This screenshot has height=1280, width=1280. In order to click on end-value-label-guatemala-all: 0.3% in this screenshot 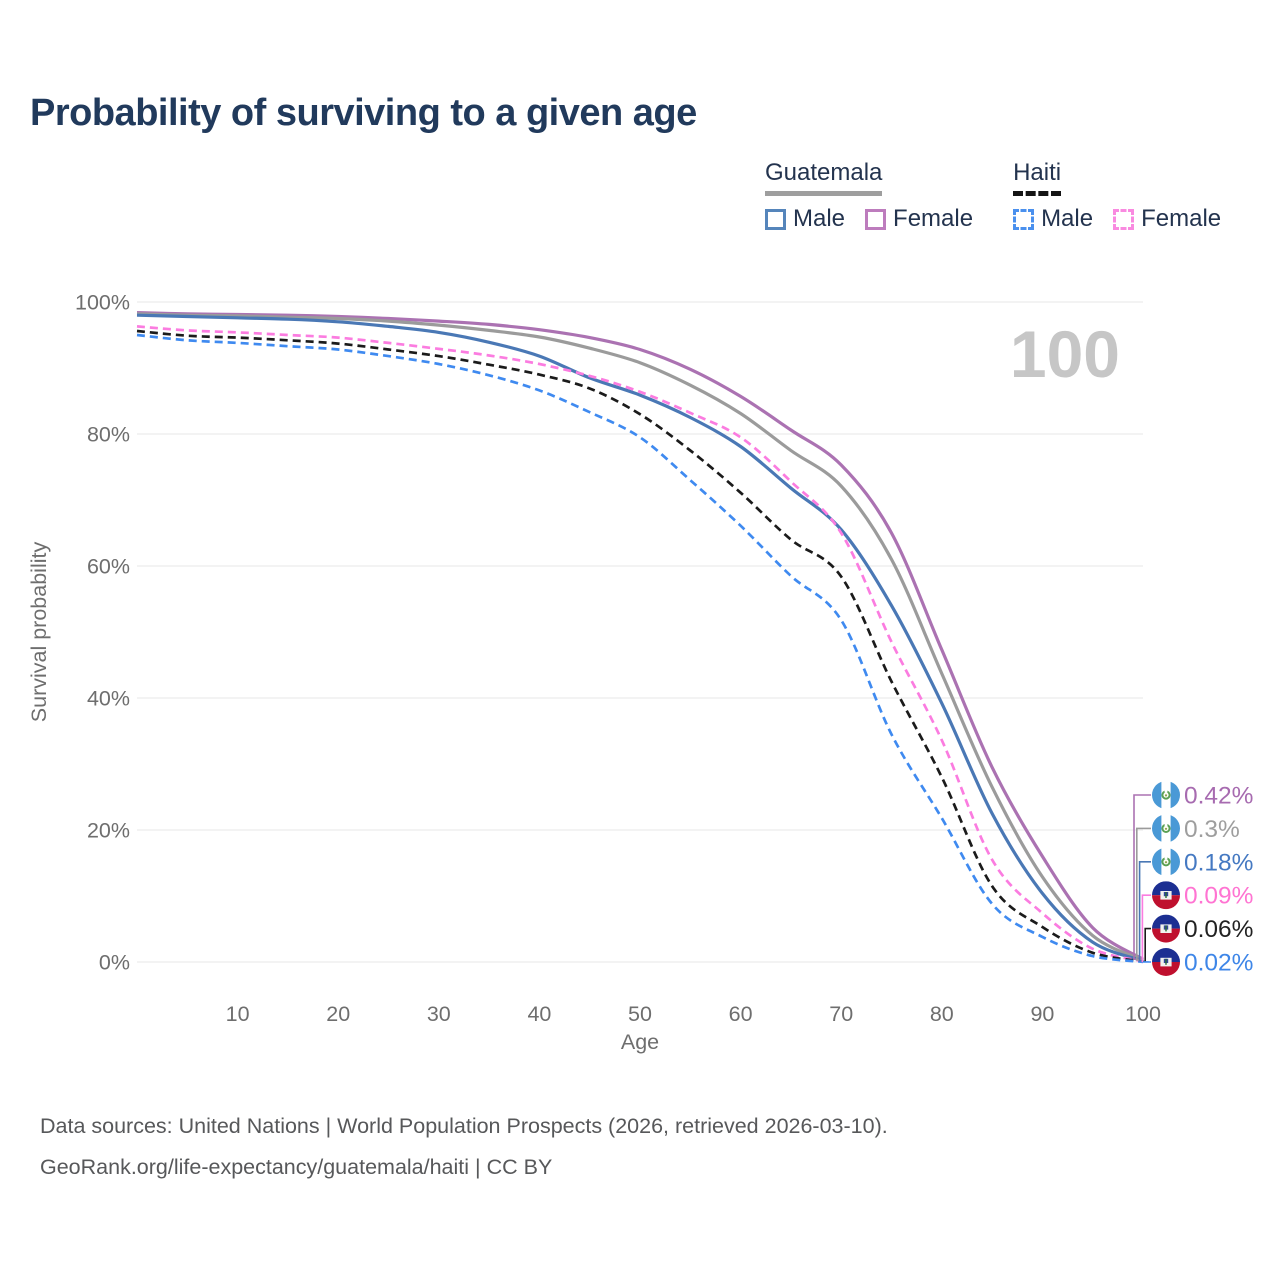, I will do `click(1212, 829)`.